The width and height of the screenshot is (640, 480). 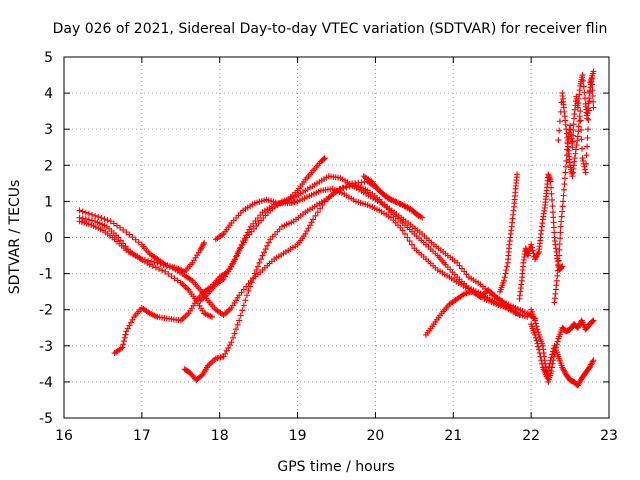 What do you see at coordinates (46, 311) in the screenshot?
I see `y-tick-label: -2` at bounding box center [46, 311].